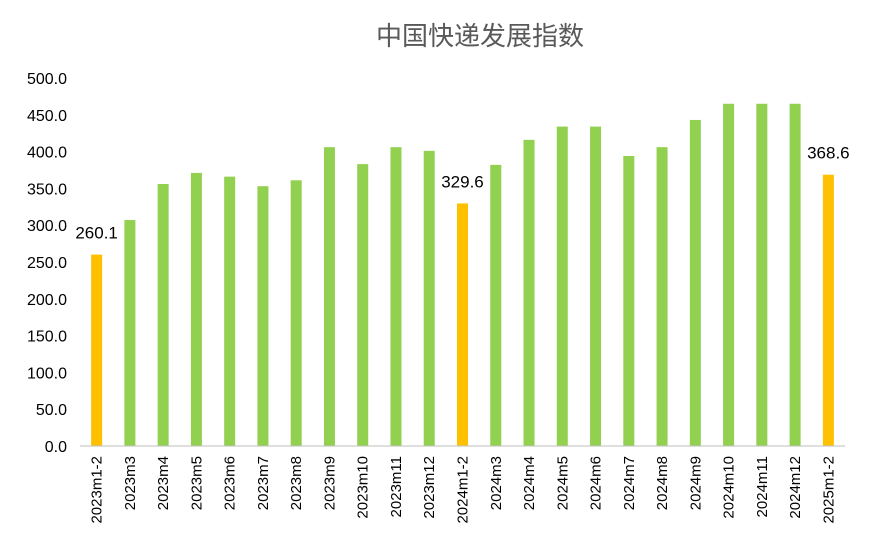 The width and height of the screenshot is (887, 555). I want to click on bar-2023m7, so click(263, 316).